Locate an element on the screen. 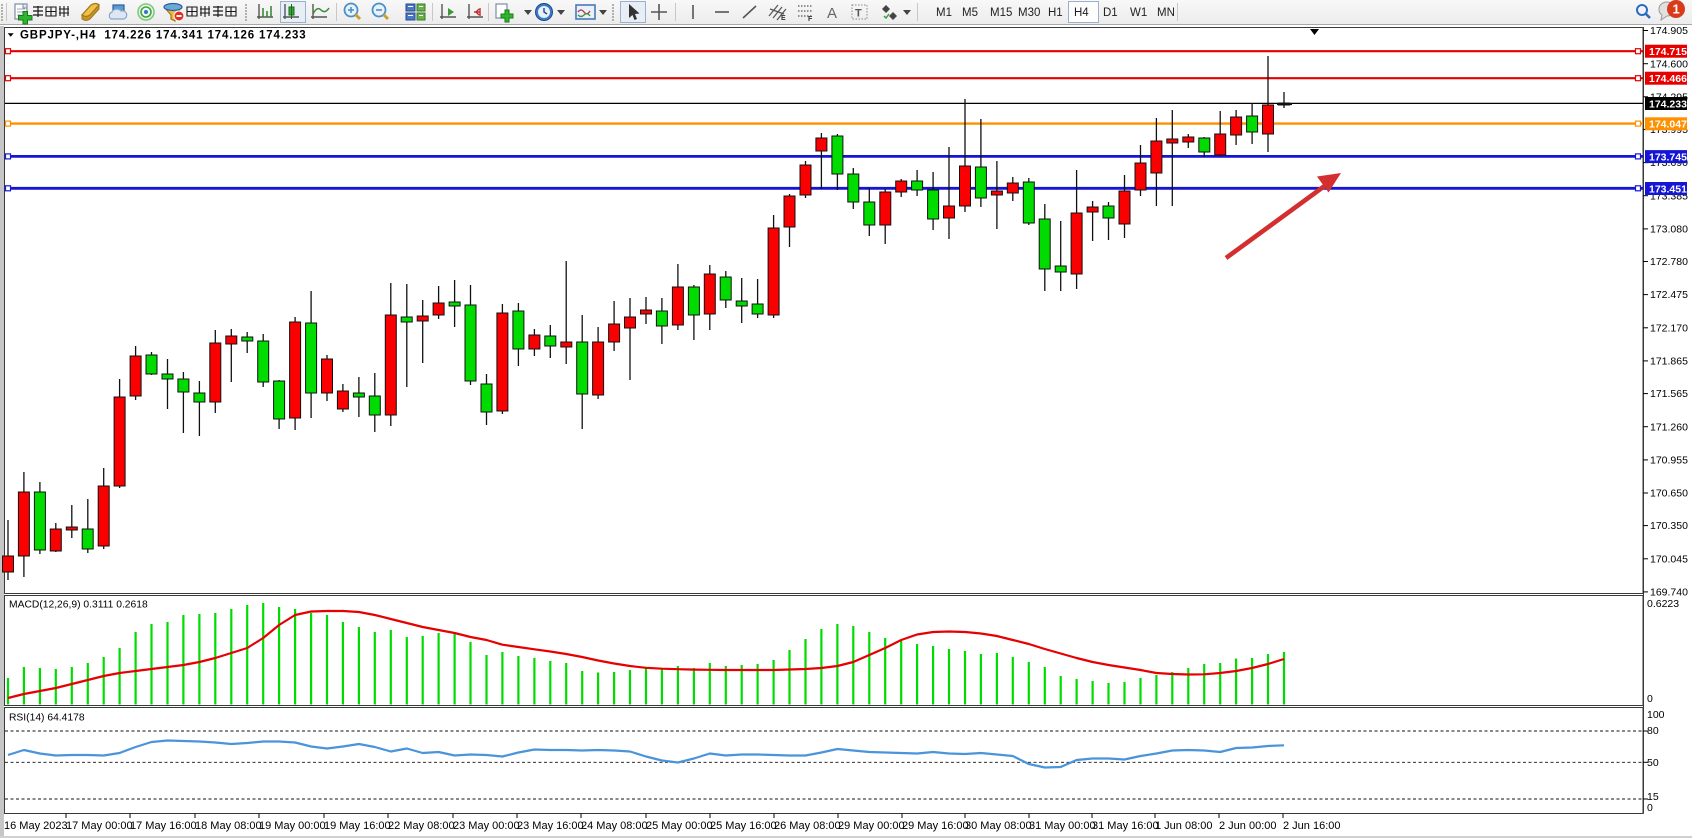 This screenshot has width=1692, height=838. svg-text: 174.905 is located at coordinates (1669, 31).